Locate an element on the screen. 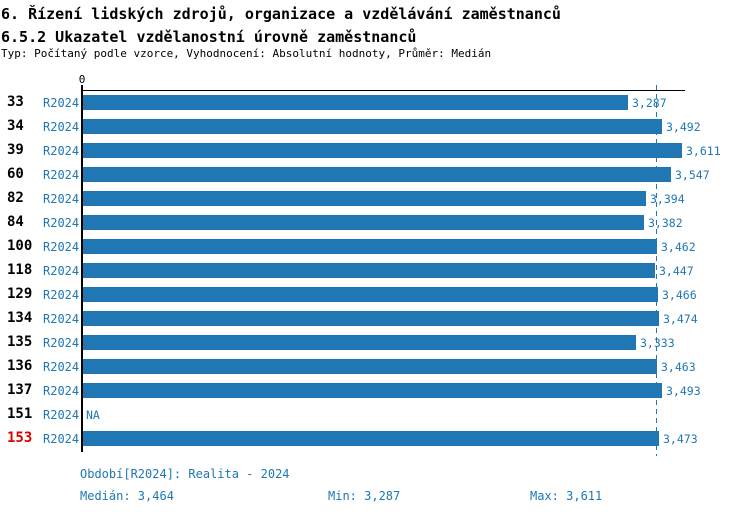  value-label: 3,333 is located at coordinates (657, 343).